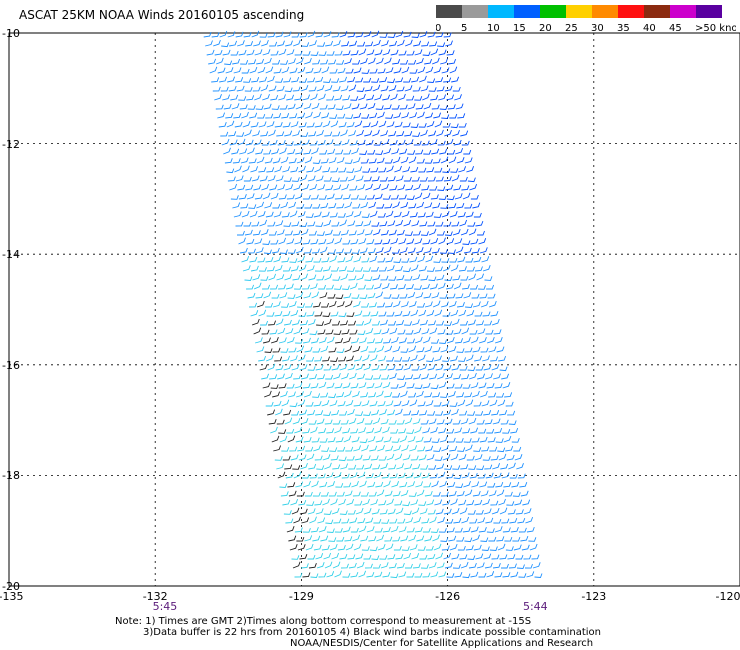 This screenshot has width=740, height=650. I want to click on lon-tick-label: -126, so click(448, 596).